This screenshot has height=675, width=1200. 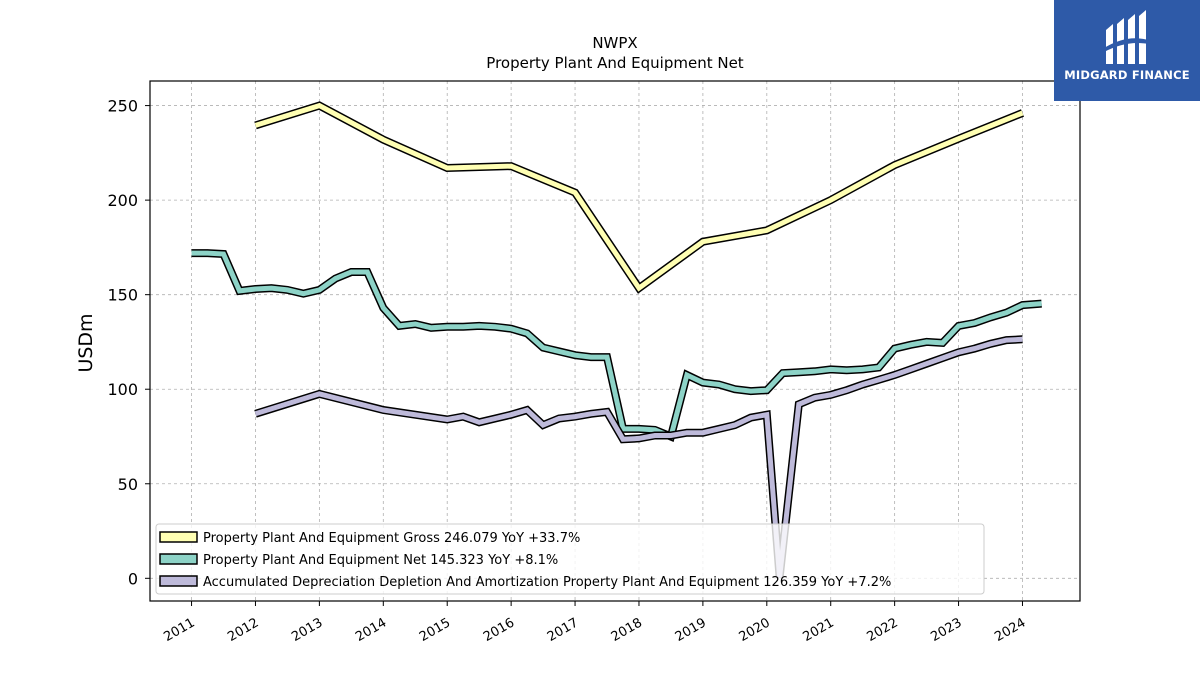 I want to click on y-tick-label: 100, so click(x=122, y=389).